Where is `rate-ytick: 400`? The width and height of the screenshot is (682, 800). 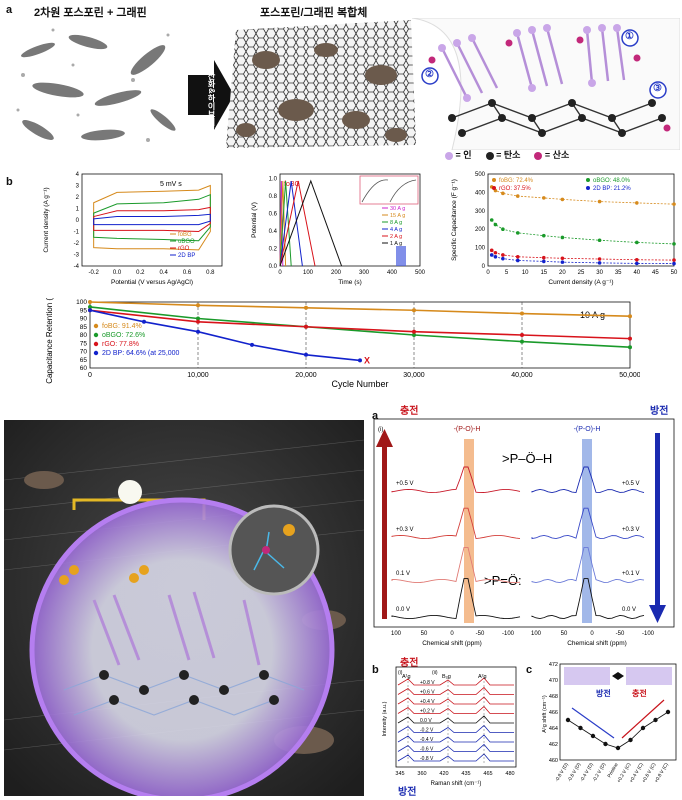 rate-ytick: 400 is located at coordinates (480, 193).